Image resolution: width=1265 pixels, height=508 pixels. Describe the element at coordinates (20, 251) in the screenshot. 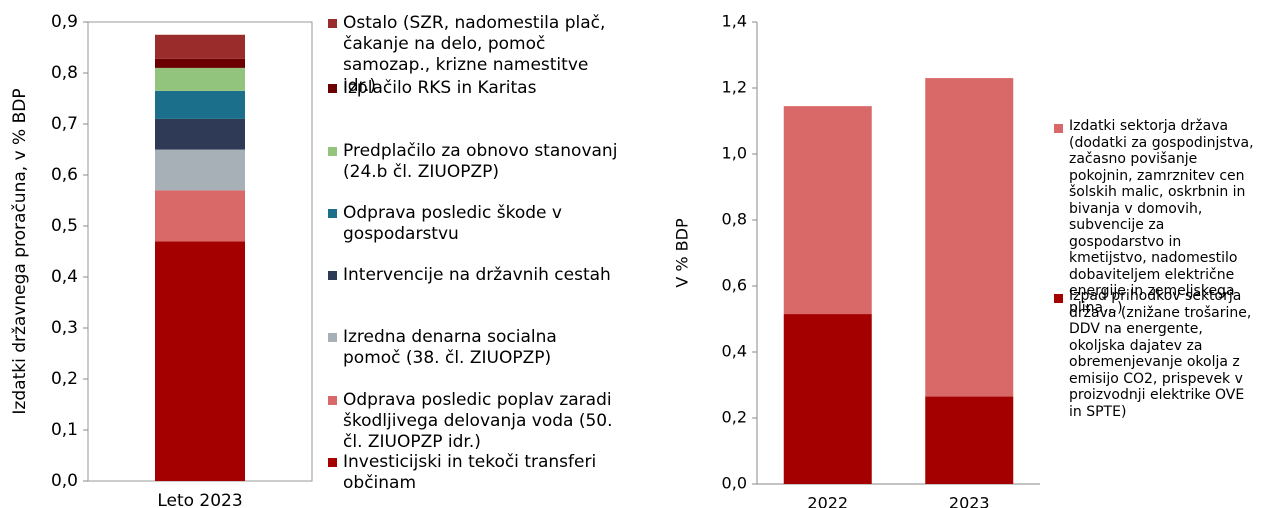

I see `y-axis-label: Izdatki državnega proračuna, v % BDP` at that location.